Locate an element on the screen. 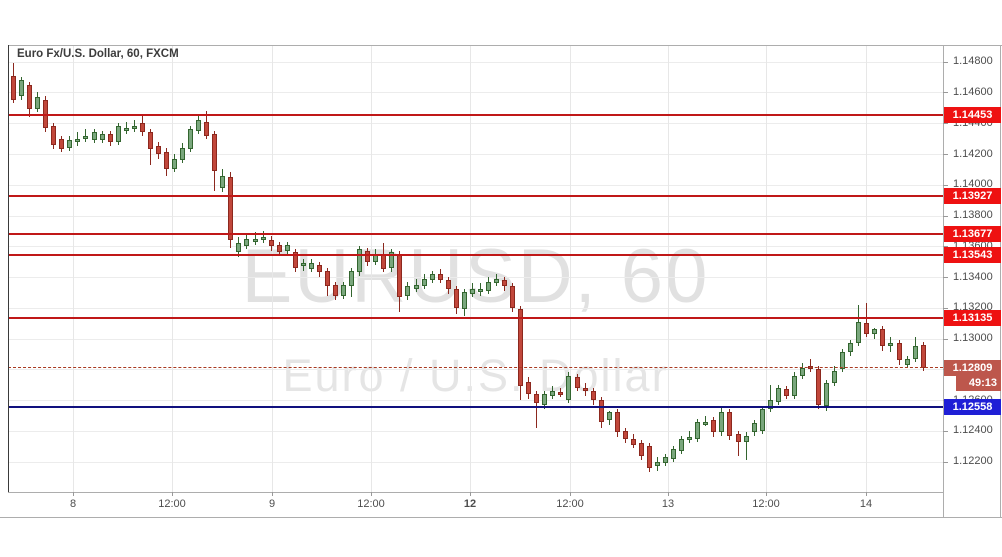 Image resolution: width=1002 pixels, height=557 pixels. price-tick-label: 1.13400 is located at coordinates (973, 276).